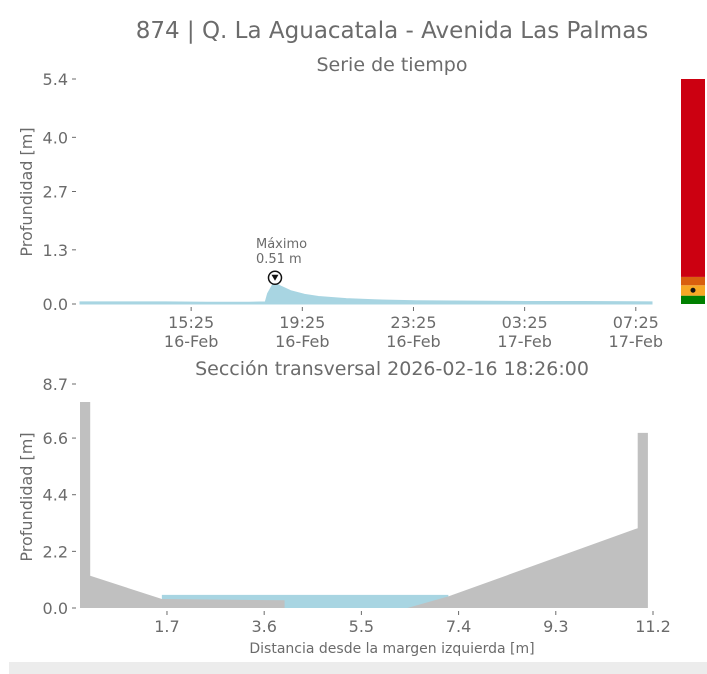 This screenshot has width=707, height=674. I want to click on chart1-ytick-label: 1.3, so click(55, 250).